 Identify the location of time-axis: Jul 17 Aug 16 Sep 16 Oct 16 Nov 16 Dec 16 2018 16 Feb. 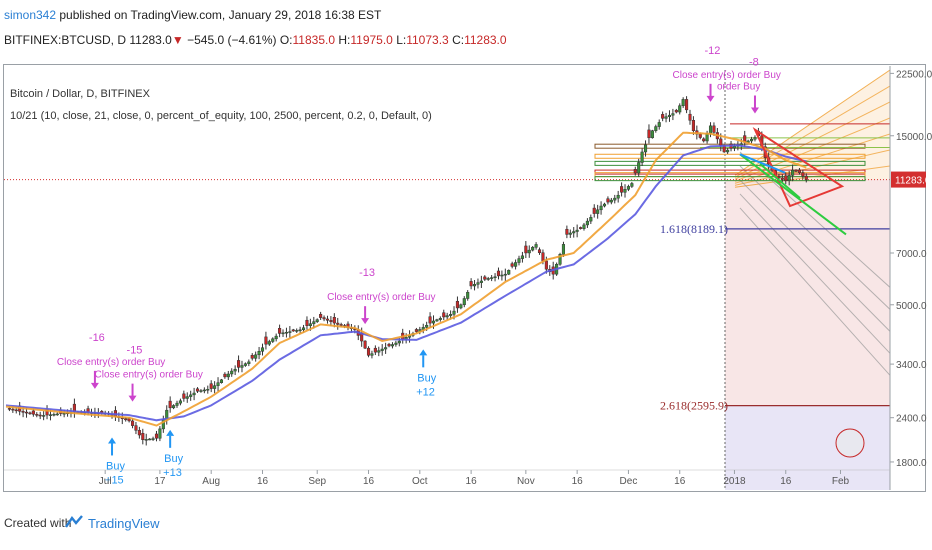
(447, 478).